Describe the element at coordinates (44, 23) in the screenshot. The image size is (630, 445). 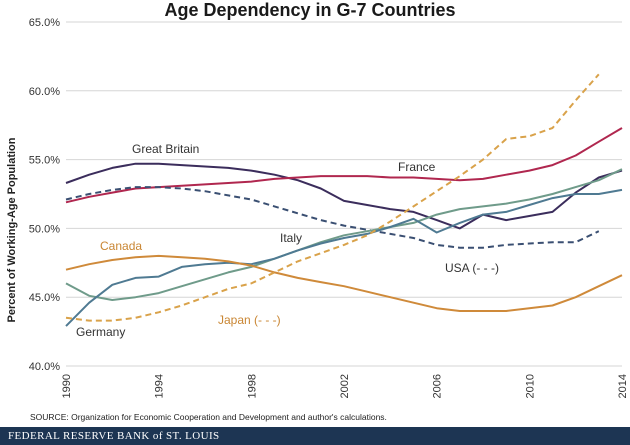
I see `y-tick-label: 65.0%` at that location.